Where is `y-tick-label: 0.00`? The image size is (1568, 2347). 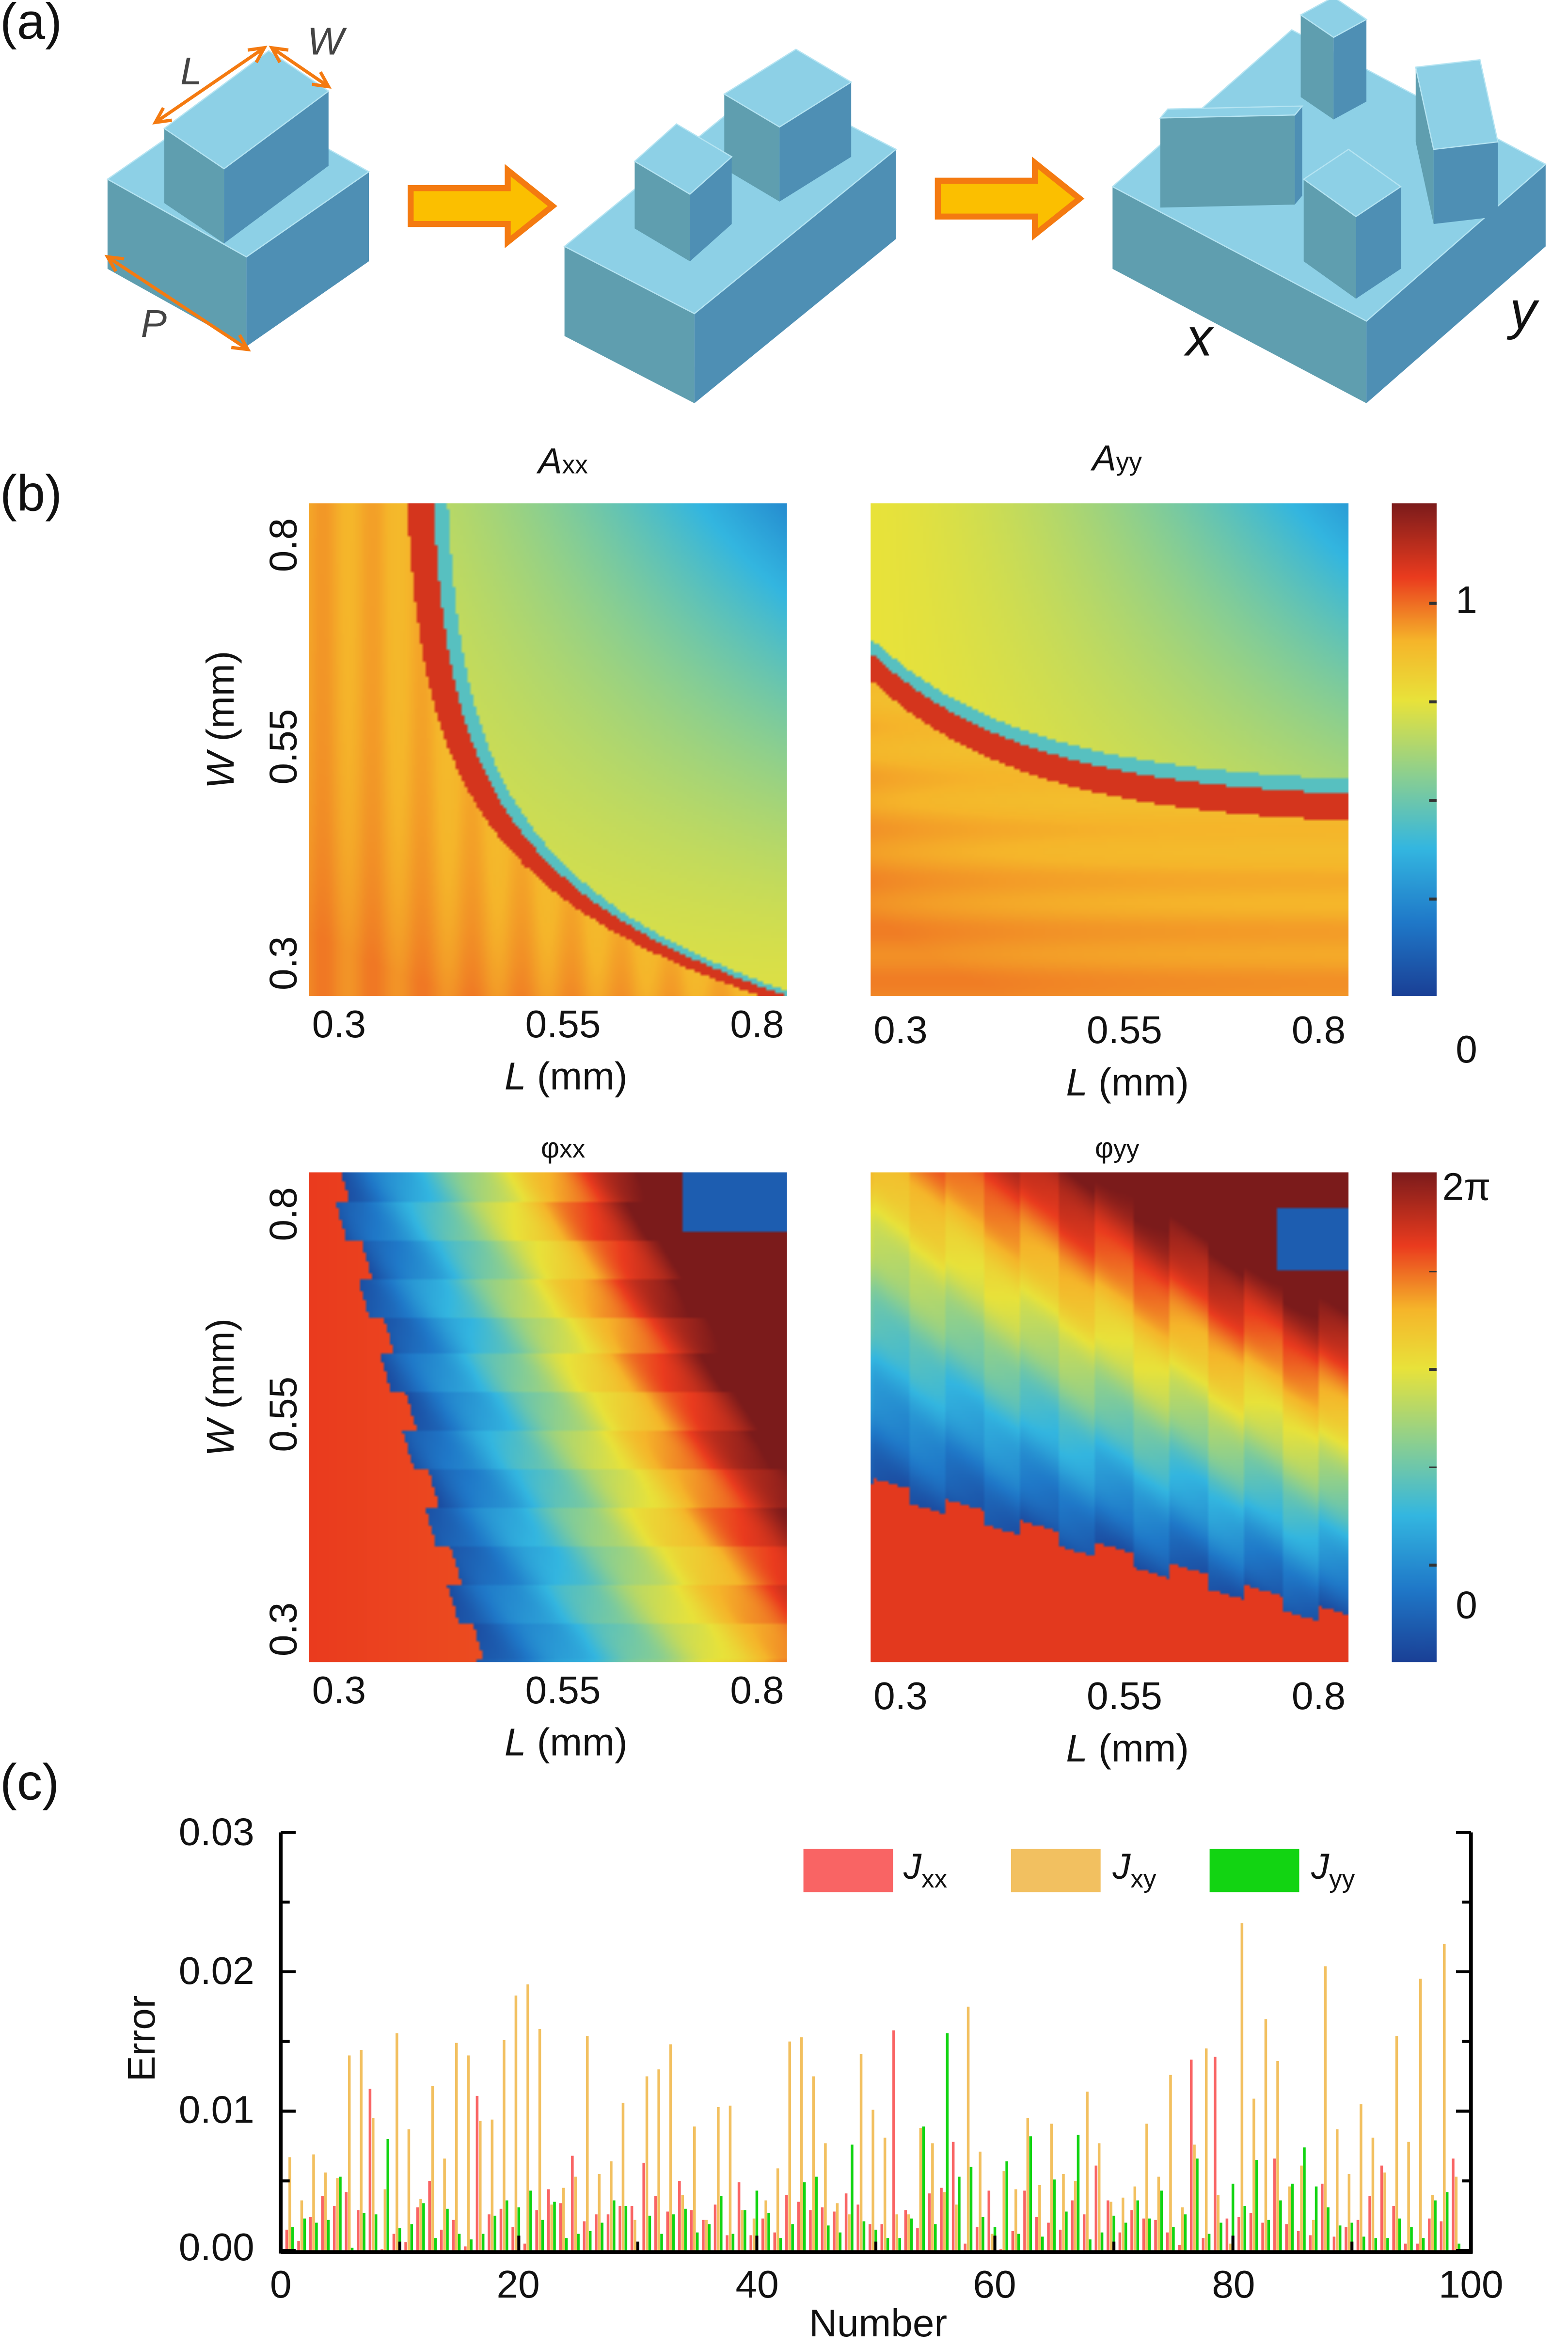 y-tick-label: 0.00 is located at coordinates (216, 2246).